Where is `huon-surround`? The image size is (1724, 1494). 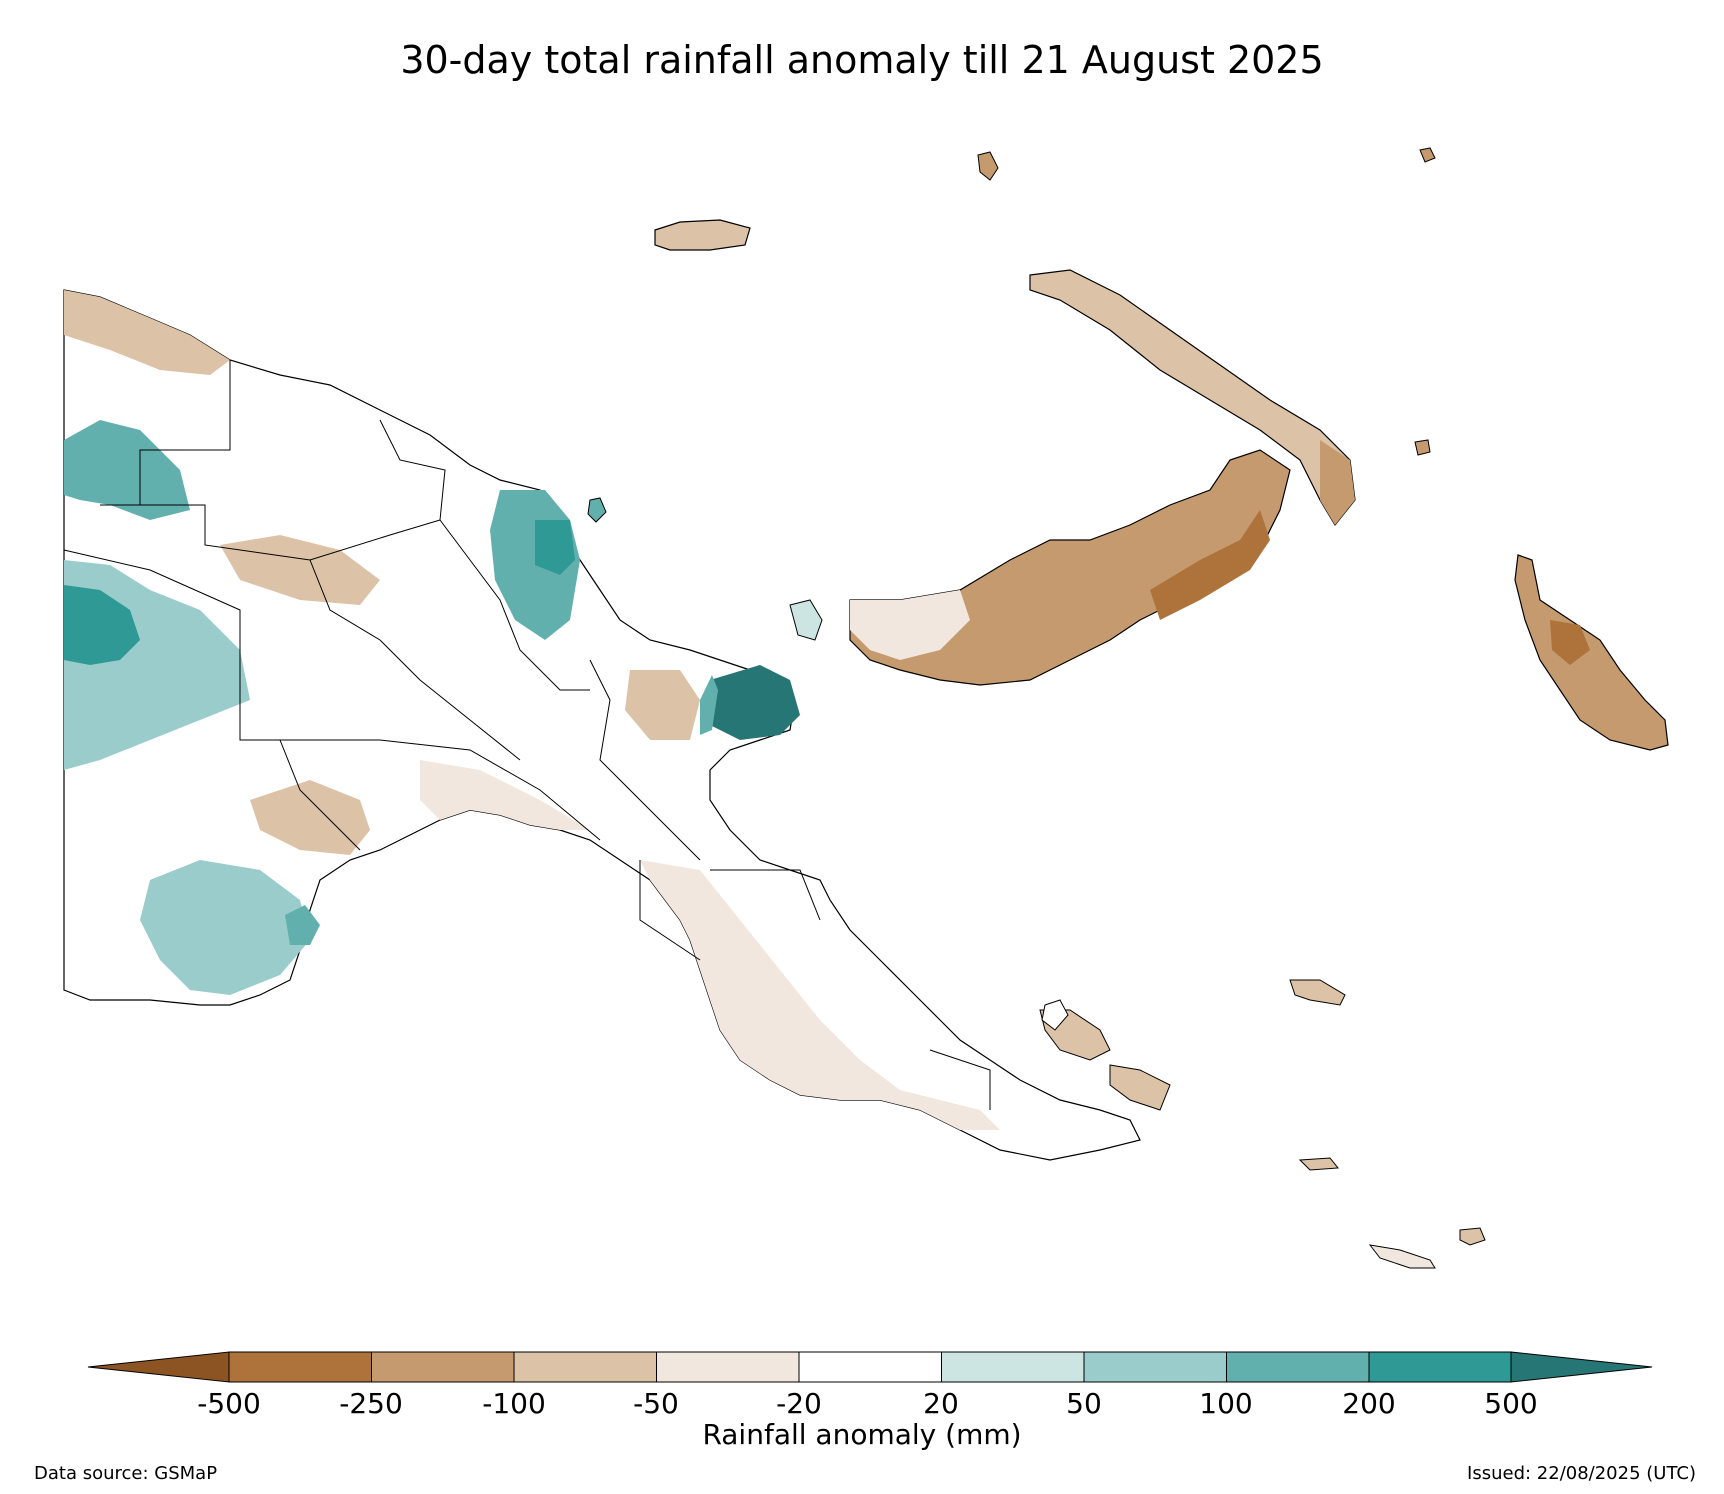
huon-surround is located at coordinates (709, 705).